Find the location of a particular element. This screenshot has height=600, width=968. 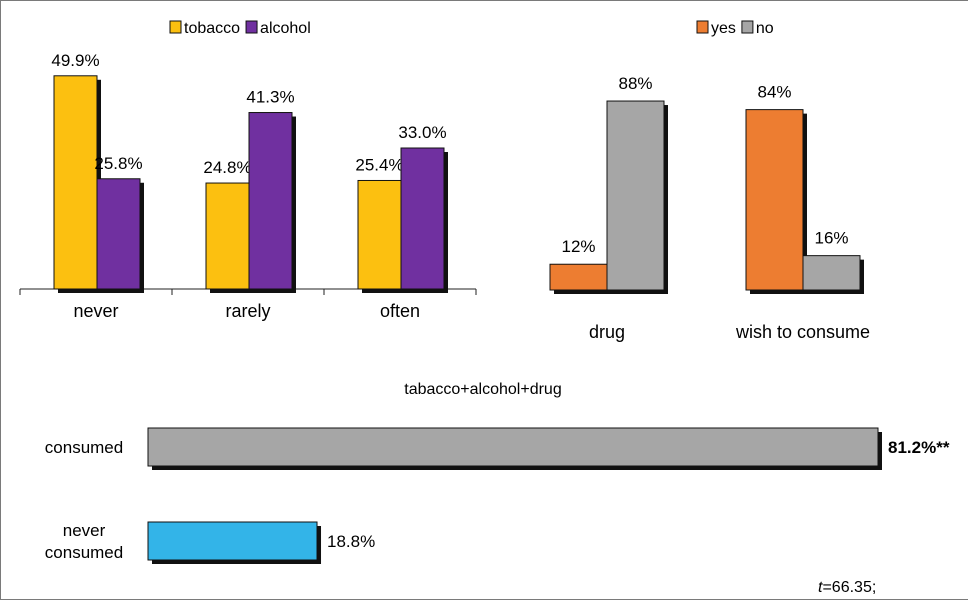

x-tick-label-never: never is located at coordinates (95, 311).